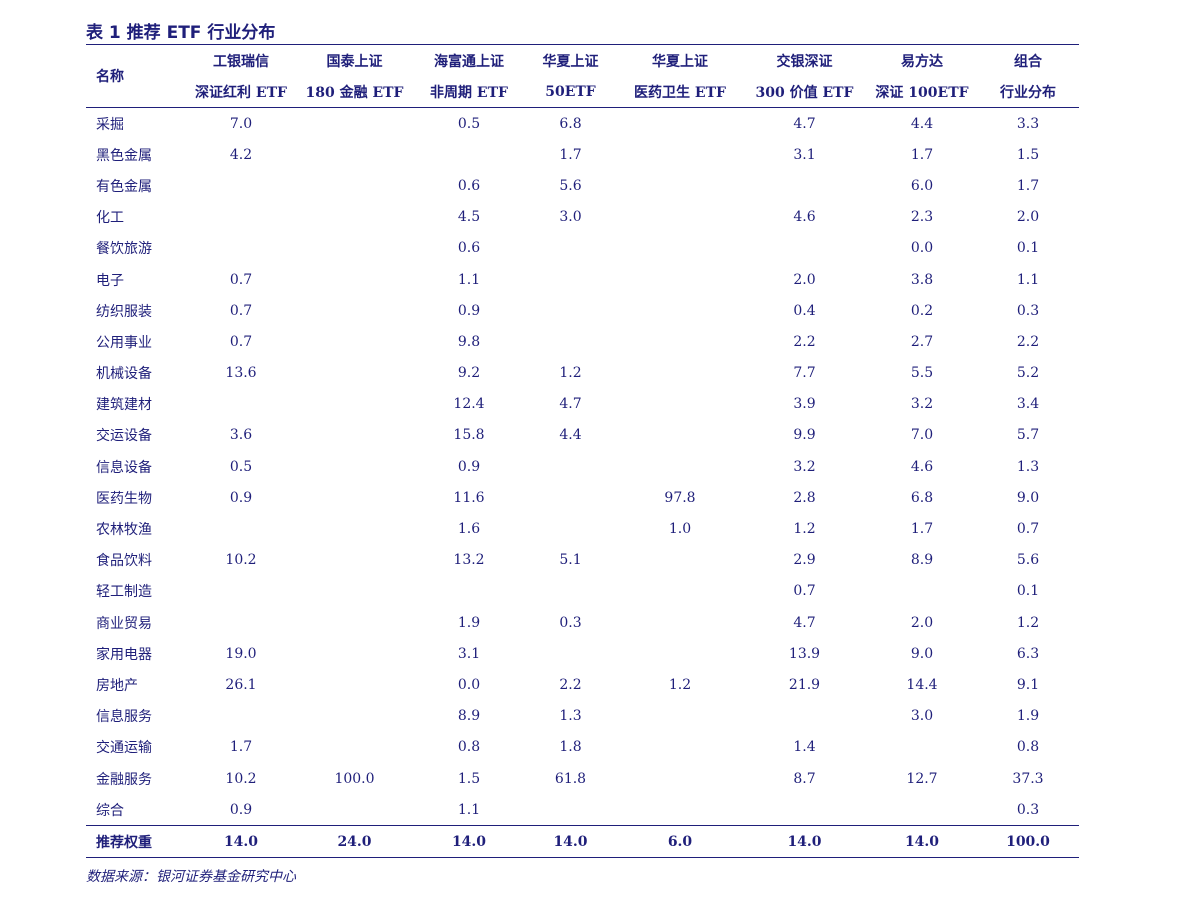 The height and width of the screenshot is (905, 1191). Describe the element at coordinates (922, 684) in the screenshot. I see `weight-cell: 14.4` at that location.